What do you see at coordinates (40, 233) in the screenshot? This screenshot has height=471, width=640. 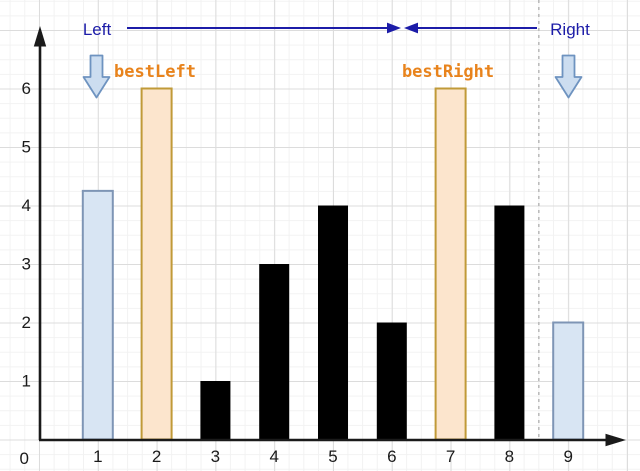 I see `y-axis` at bounding box center [40, 233].